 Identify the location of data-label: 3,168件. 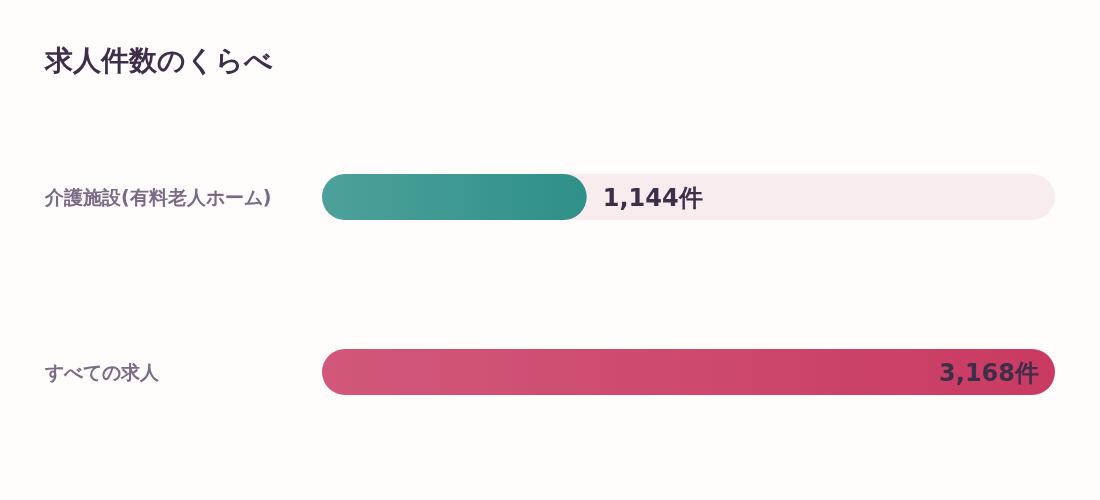
(989, 373).